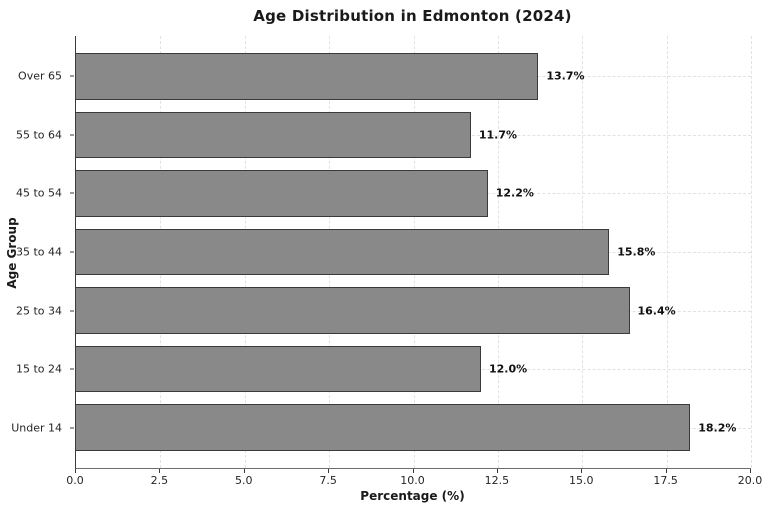 The width and height of the screenshot is (768, 510). Describe the element at coordinates (581, 480) in the screenshot. I see `x-tick-label: 15.0` at that location.